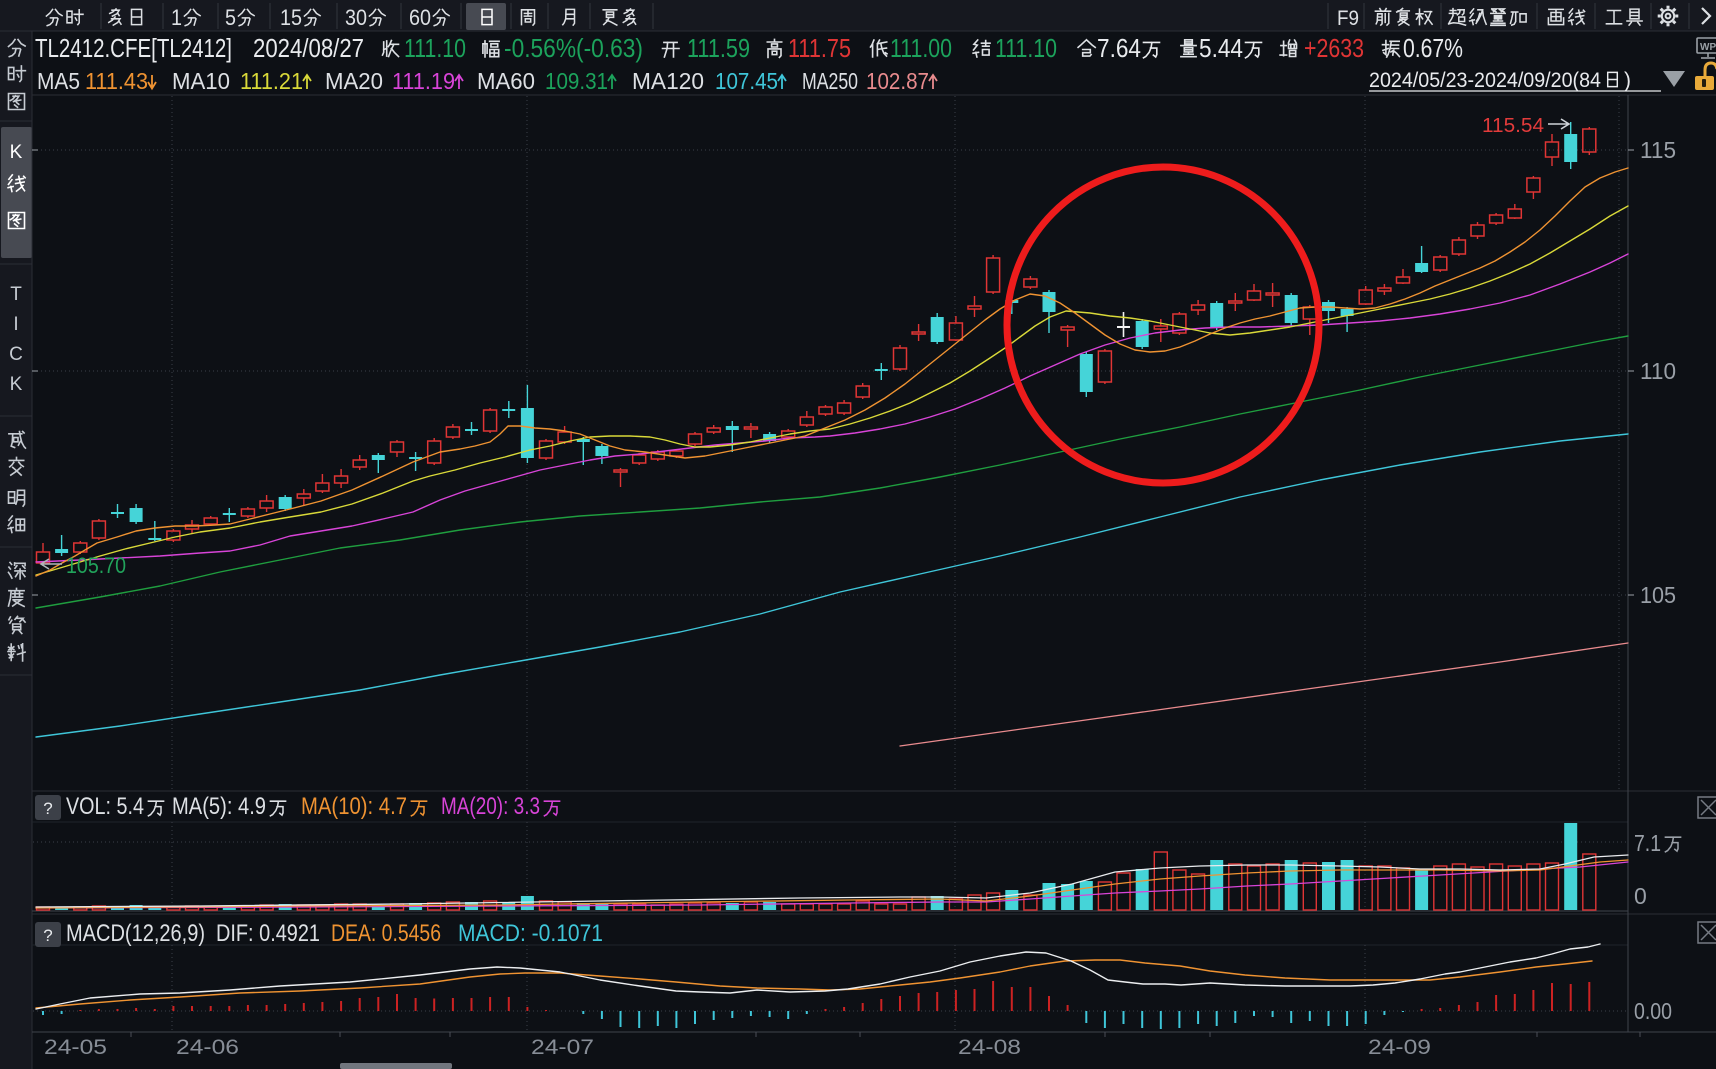 This screenshot has width=1716, height=1069. What do you see at coordinates (356, 17) in the screenshot?
I see `svg-text: 30` at bounding box center [356, 17].